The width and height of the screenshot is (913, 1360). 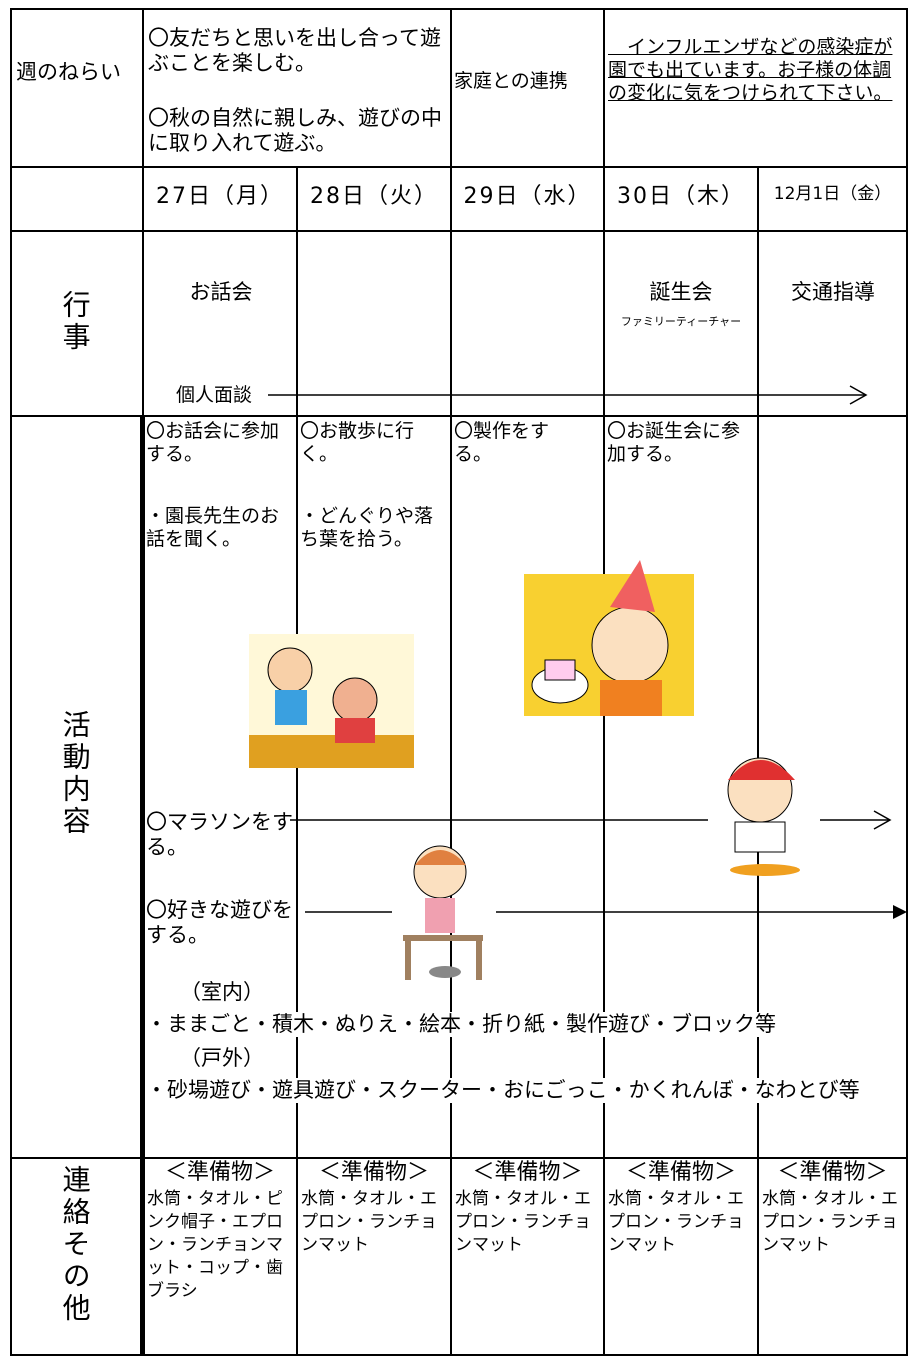 I want to click on day: 28日（火）, so click(x=374, y=196).